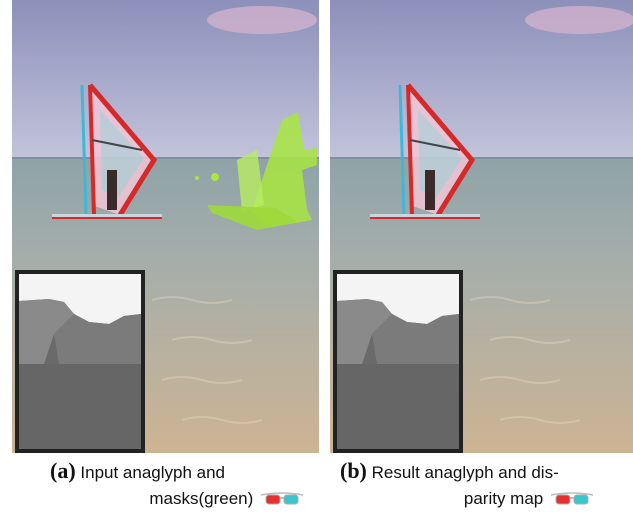 The width and height of the screenshot is (633, 512). Describe the element at coordinates (153, 472) in the screenshot. I see `caption-a-line1: Input anaglyph and` at that location.